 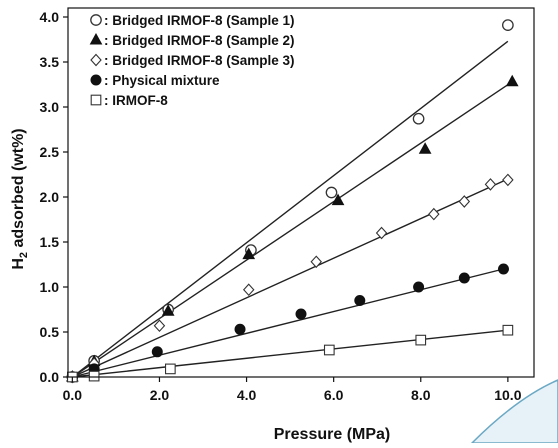 I want to click on legend-label-2: : Bridged IRMOF-8 (Sample 2), so click(x=199, y=40).